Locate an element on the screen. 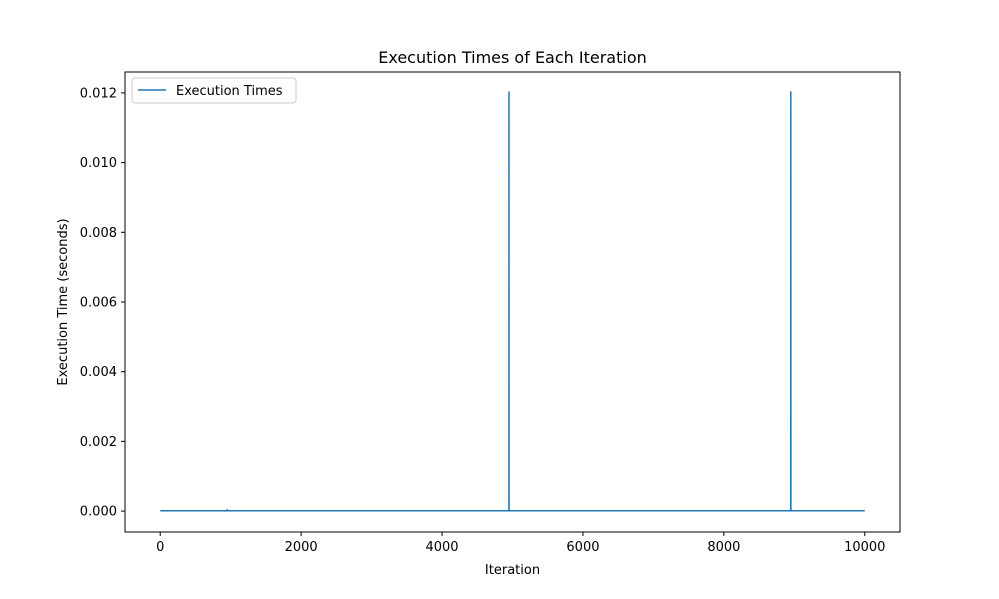 This screenshot has height=599, width=999. y-tick-label: 0.012 is located at coordinates (98, 93).